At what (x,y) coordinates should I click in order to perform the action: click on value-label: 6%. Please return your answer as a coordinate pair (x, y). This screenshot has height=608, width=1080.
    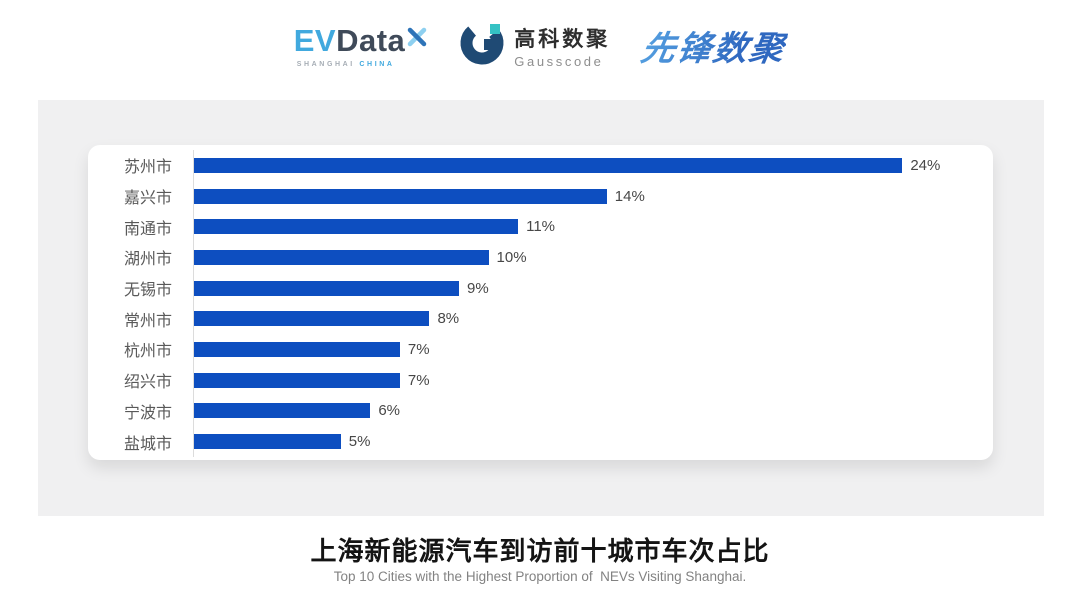
    Looking at the image, I should click on (389, 411).